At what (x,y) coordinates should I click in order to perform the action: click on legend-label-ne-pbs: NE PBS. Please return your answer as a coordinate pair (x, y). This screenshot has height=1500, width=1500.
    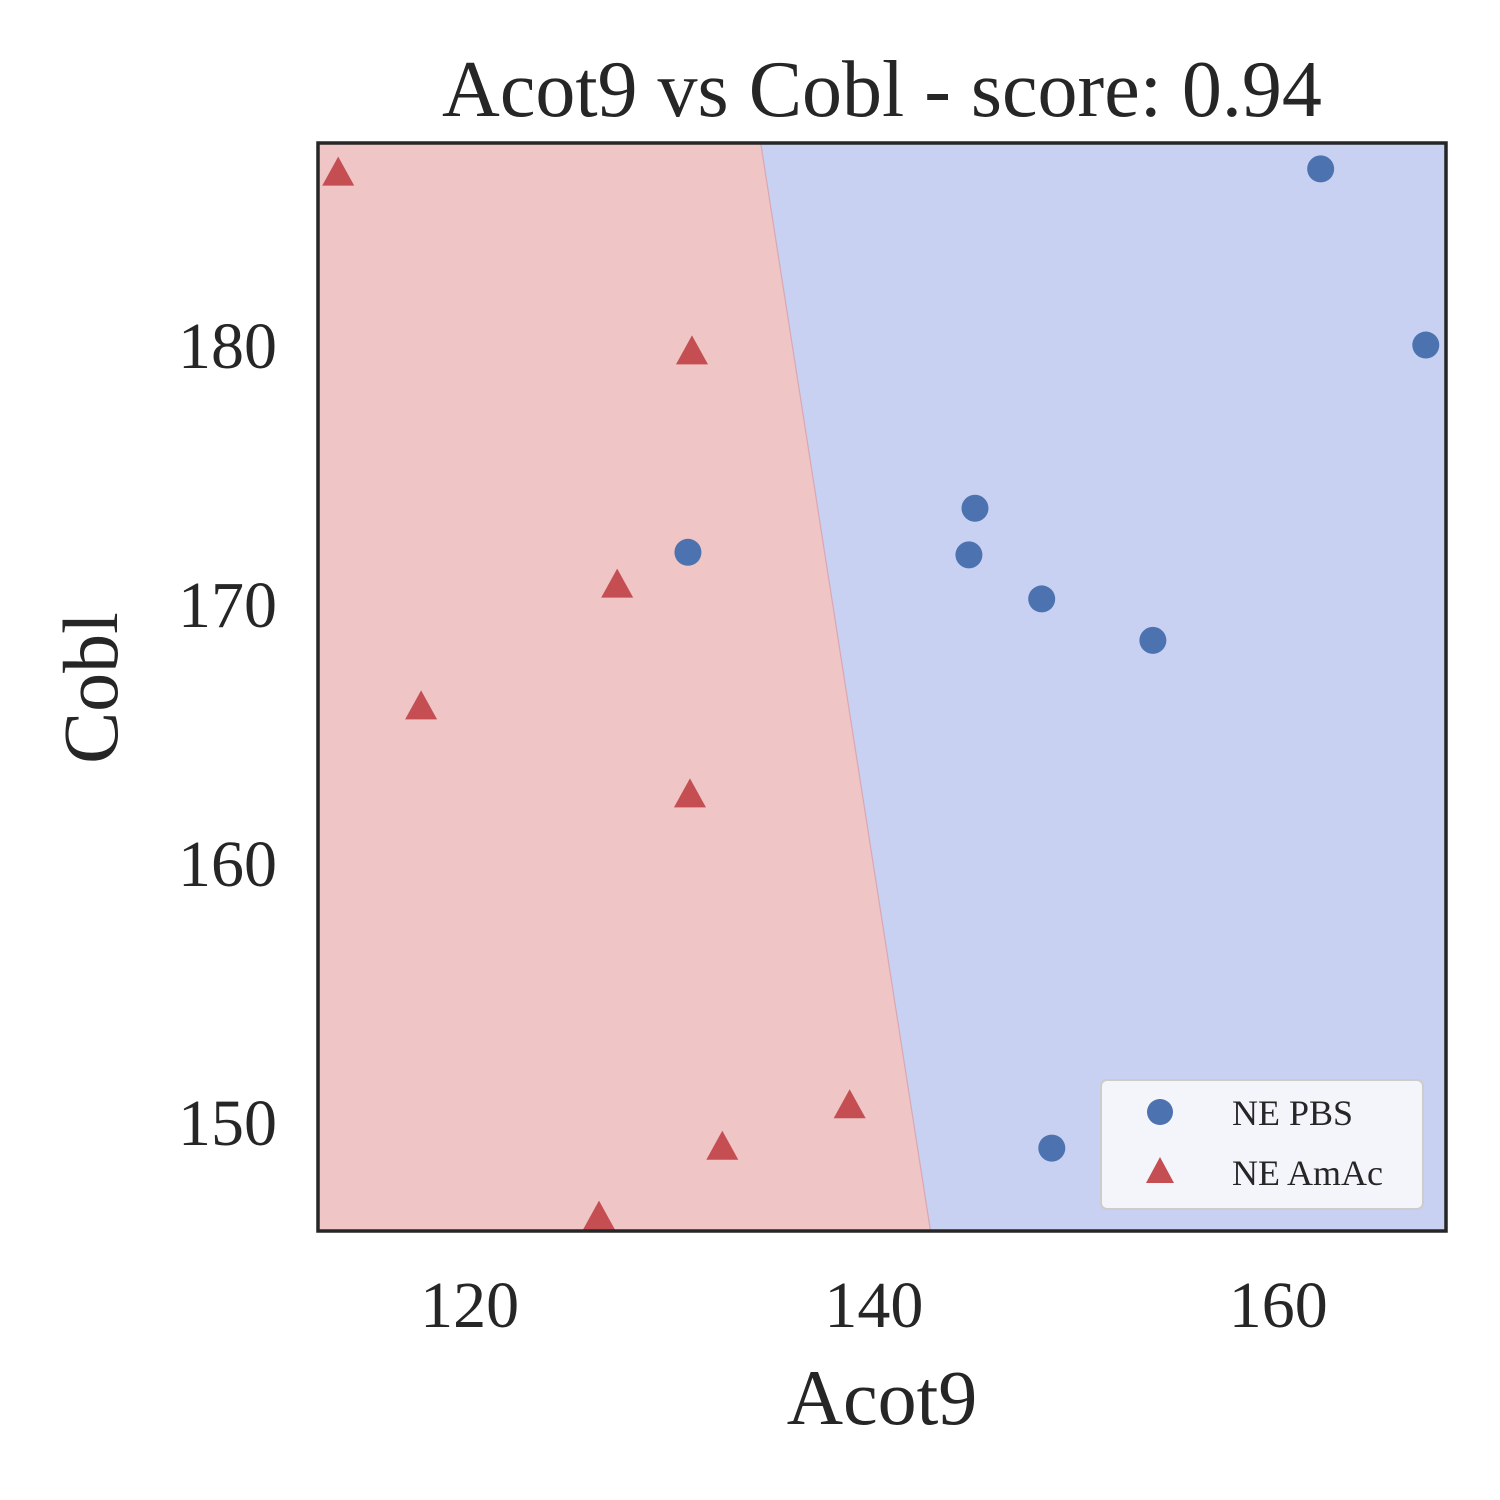
    Looking at the image, I should click on (1292, 1113).